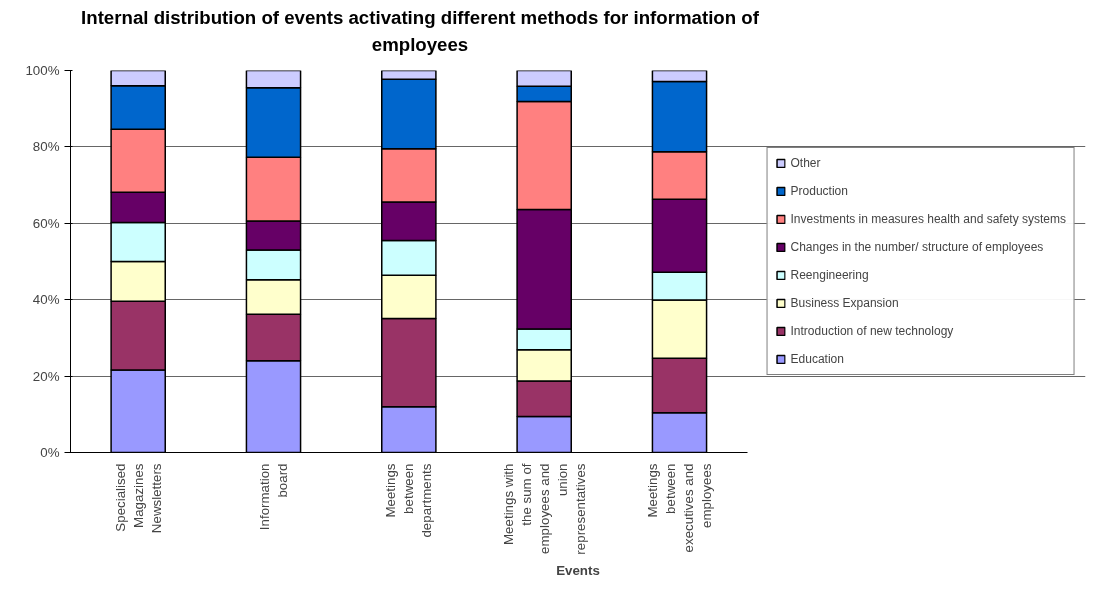  I want to click on legend-label: Other, so click(805, 163).